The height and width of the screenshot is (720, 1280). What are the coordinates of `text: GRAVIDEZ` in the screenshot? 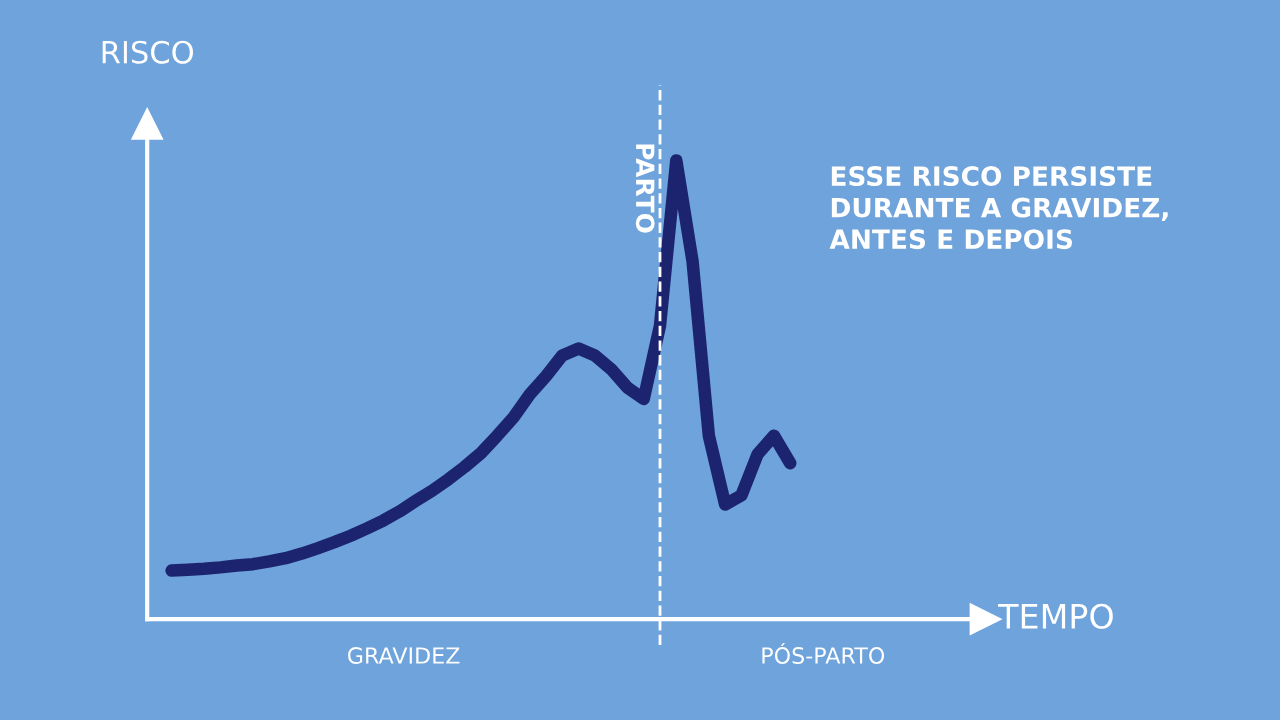 It's located at (404, 655).